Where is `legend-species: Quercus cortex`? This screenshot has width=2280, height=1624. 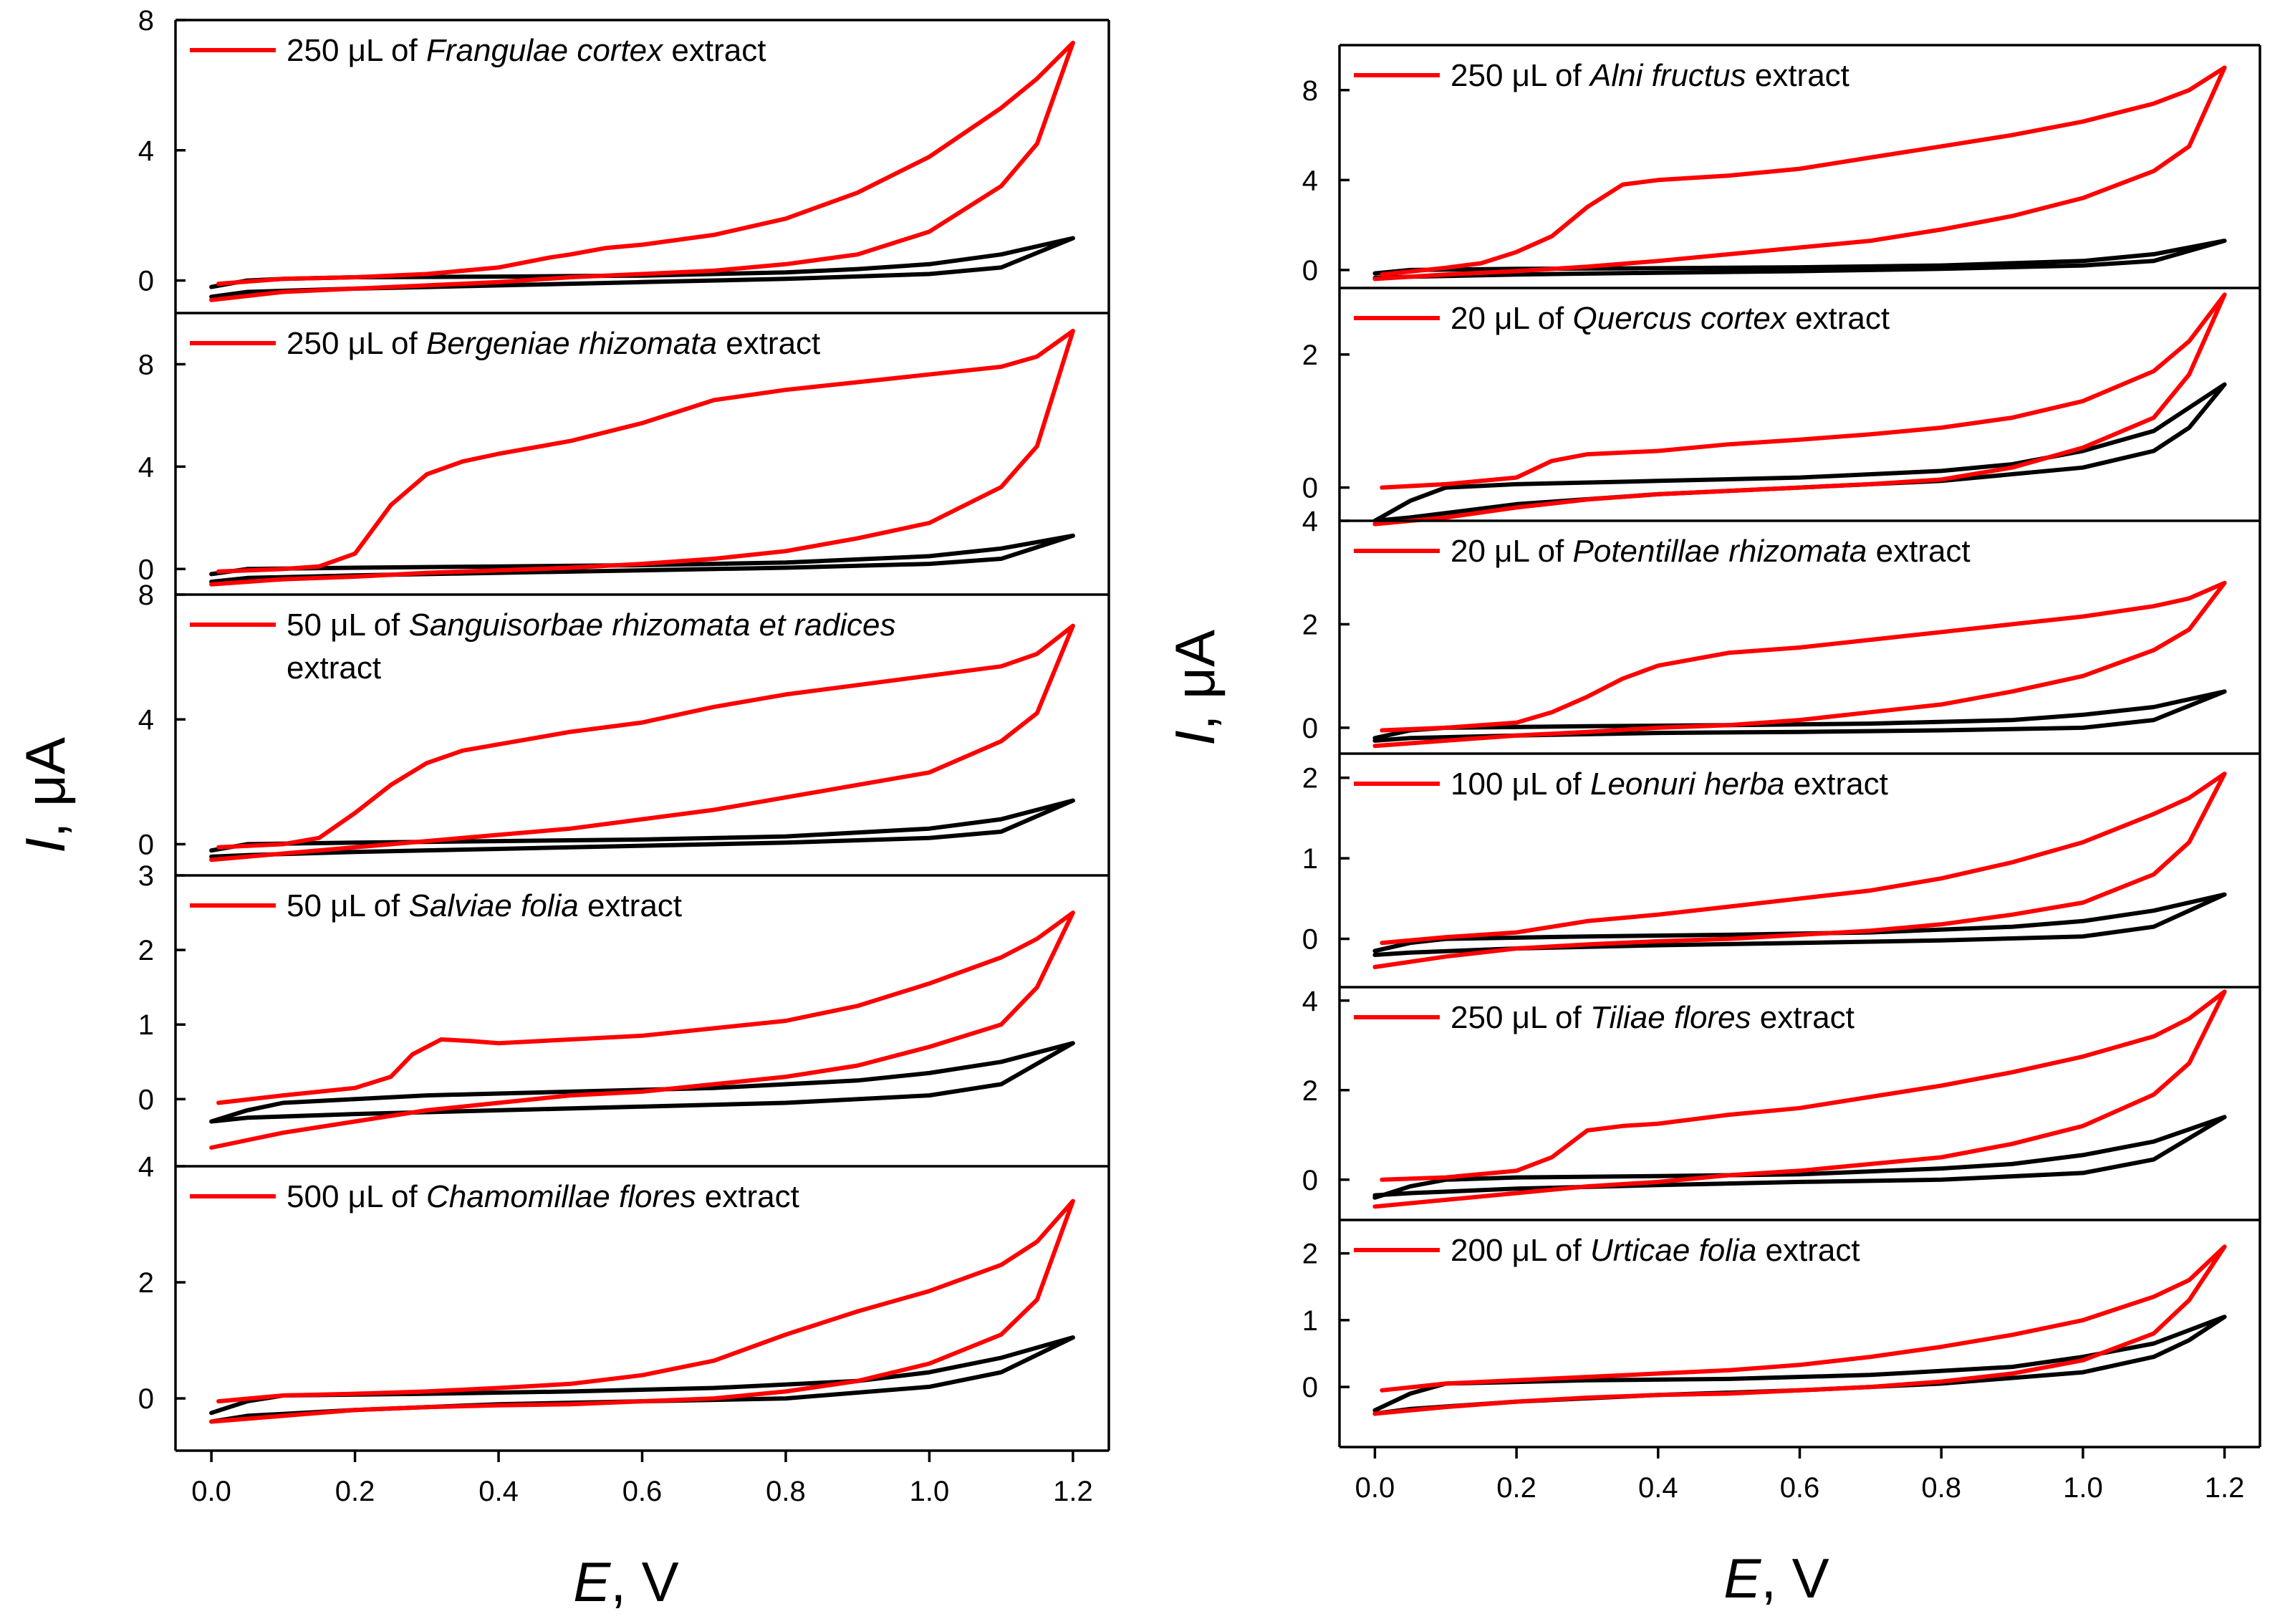 legend-species: Quercus cortex is located at coordinates (1680, 319).